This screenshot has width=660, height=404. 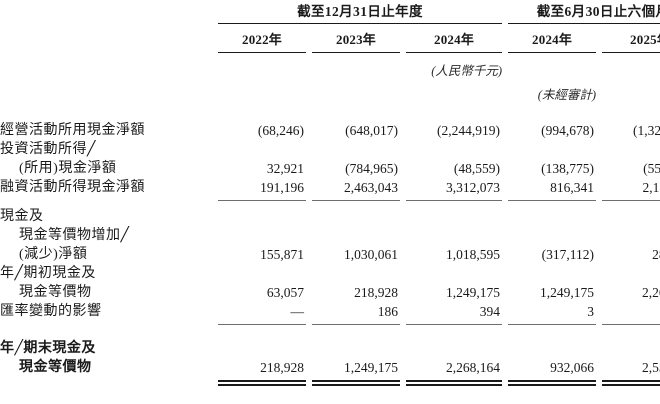 I want to click on row-label-closing-balance: 現金等價物, so click(x=55, y=367).